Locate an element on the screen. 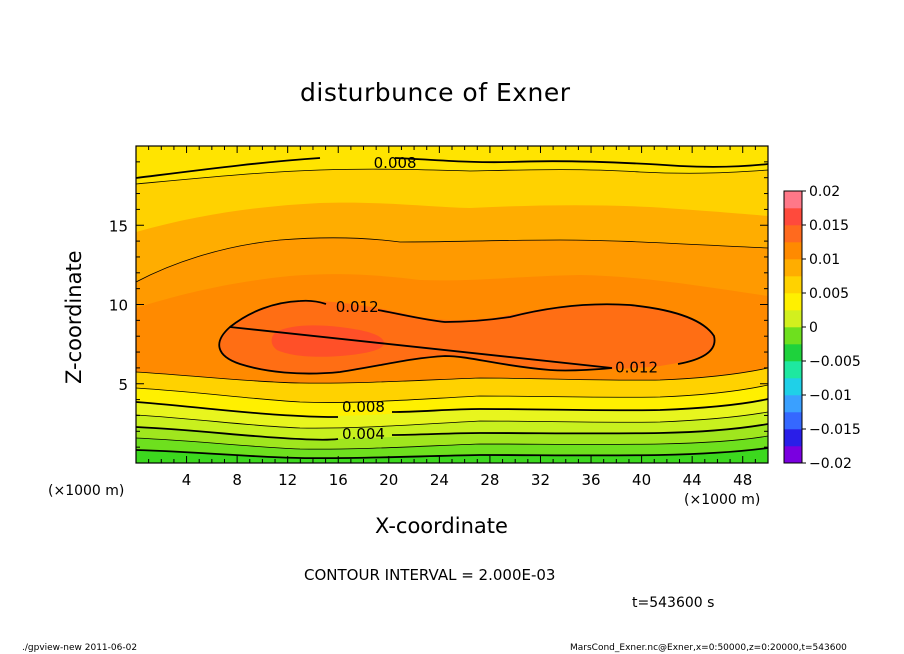 This screenshot has height=654, width=904. x-tick-label: 48 is located at coordinates (742, 480).